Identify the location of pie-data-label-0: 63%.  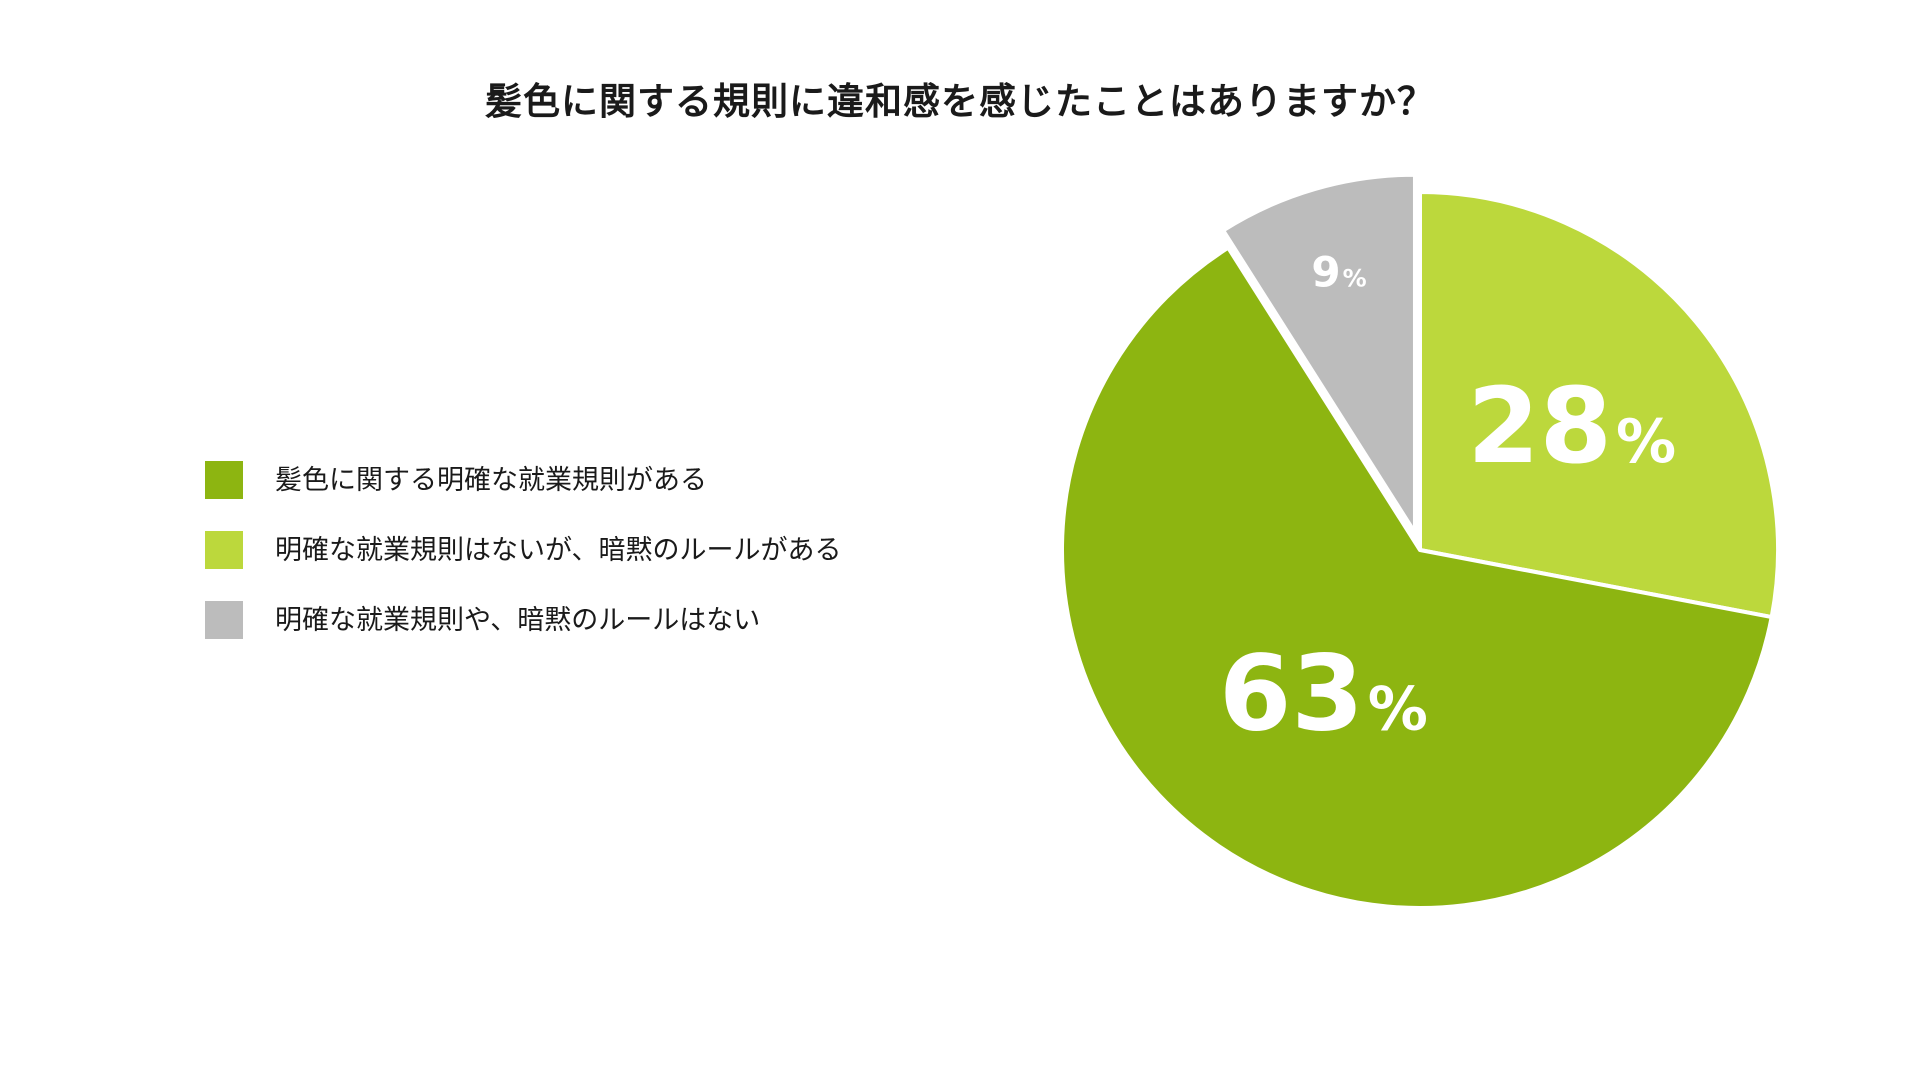
(1323, 694).